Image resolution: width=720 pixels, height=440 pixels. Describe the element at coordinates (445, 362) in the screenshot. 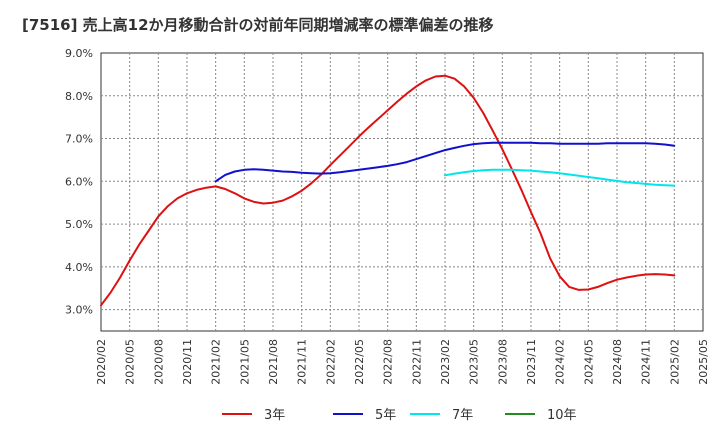

I see `x-tick-label: 2023/02` at that location.